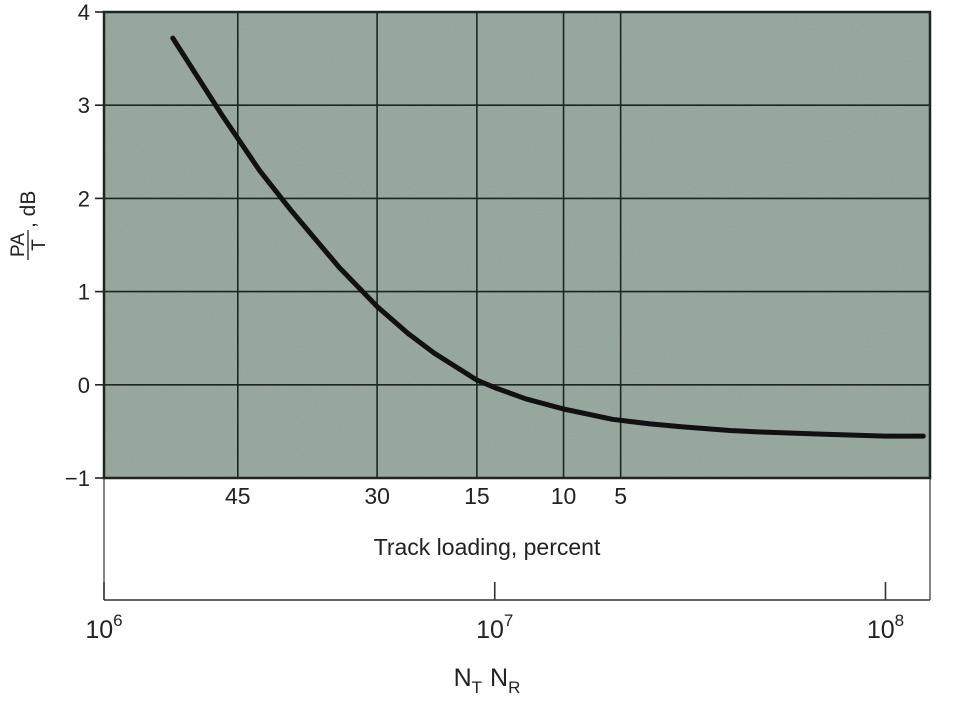 This screenshot has width=963, height=710. What do you see at coordinates (620, 496) in the screenshot?
I see `track-loading-tick-label: 5` at bounding box center [620, 496].